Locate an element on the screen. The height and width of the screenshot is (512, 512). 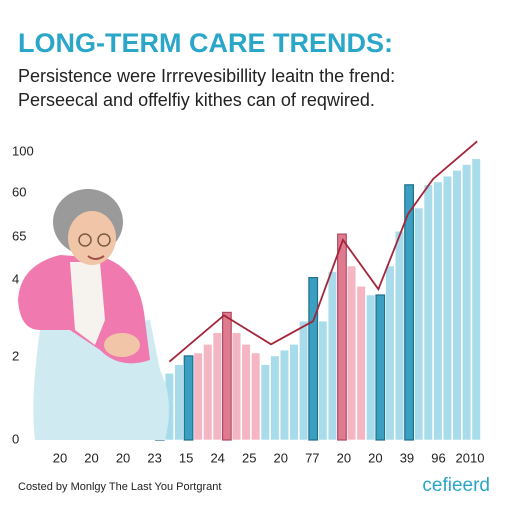
illustration is located at coordinates (94, 314).